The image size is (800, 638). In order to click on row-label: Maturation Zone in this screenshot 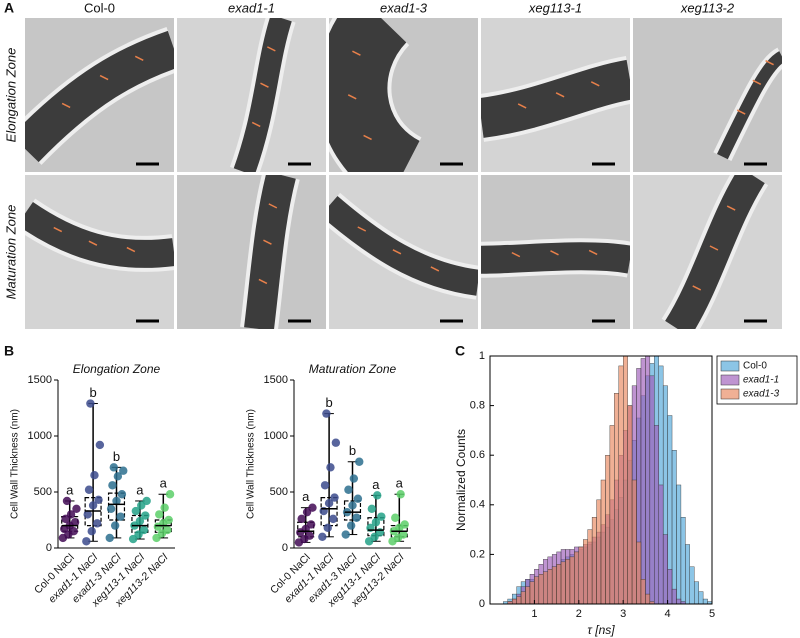, I will do `click(10, 252)`.